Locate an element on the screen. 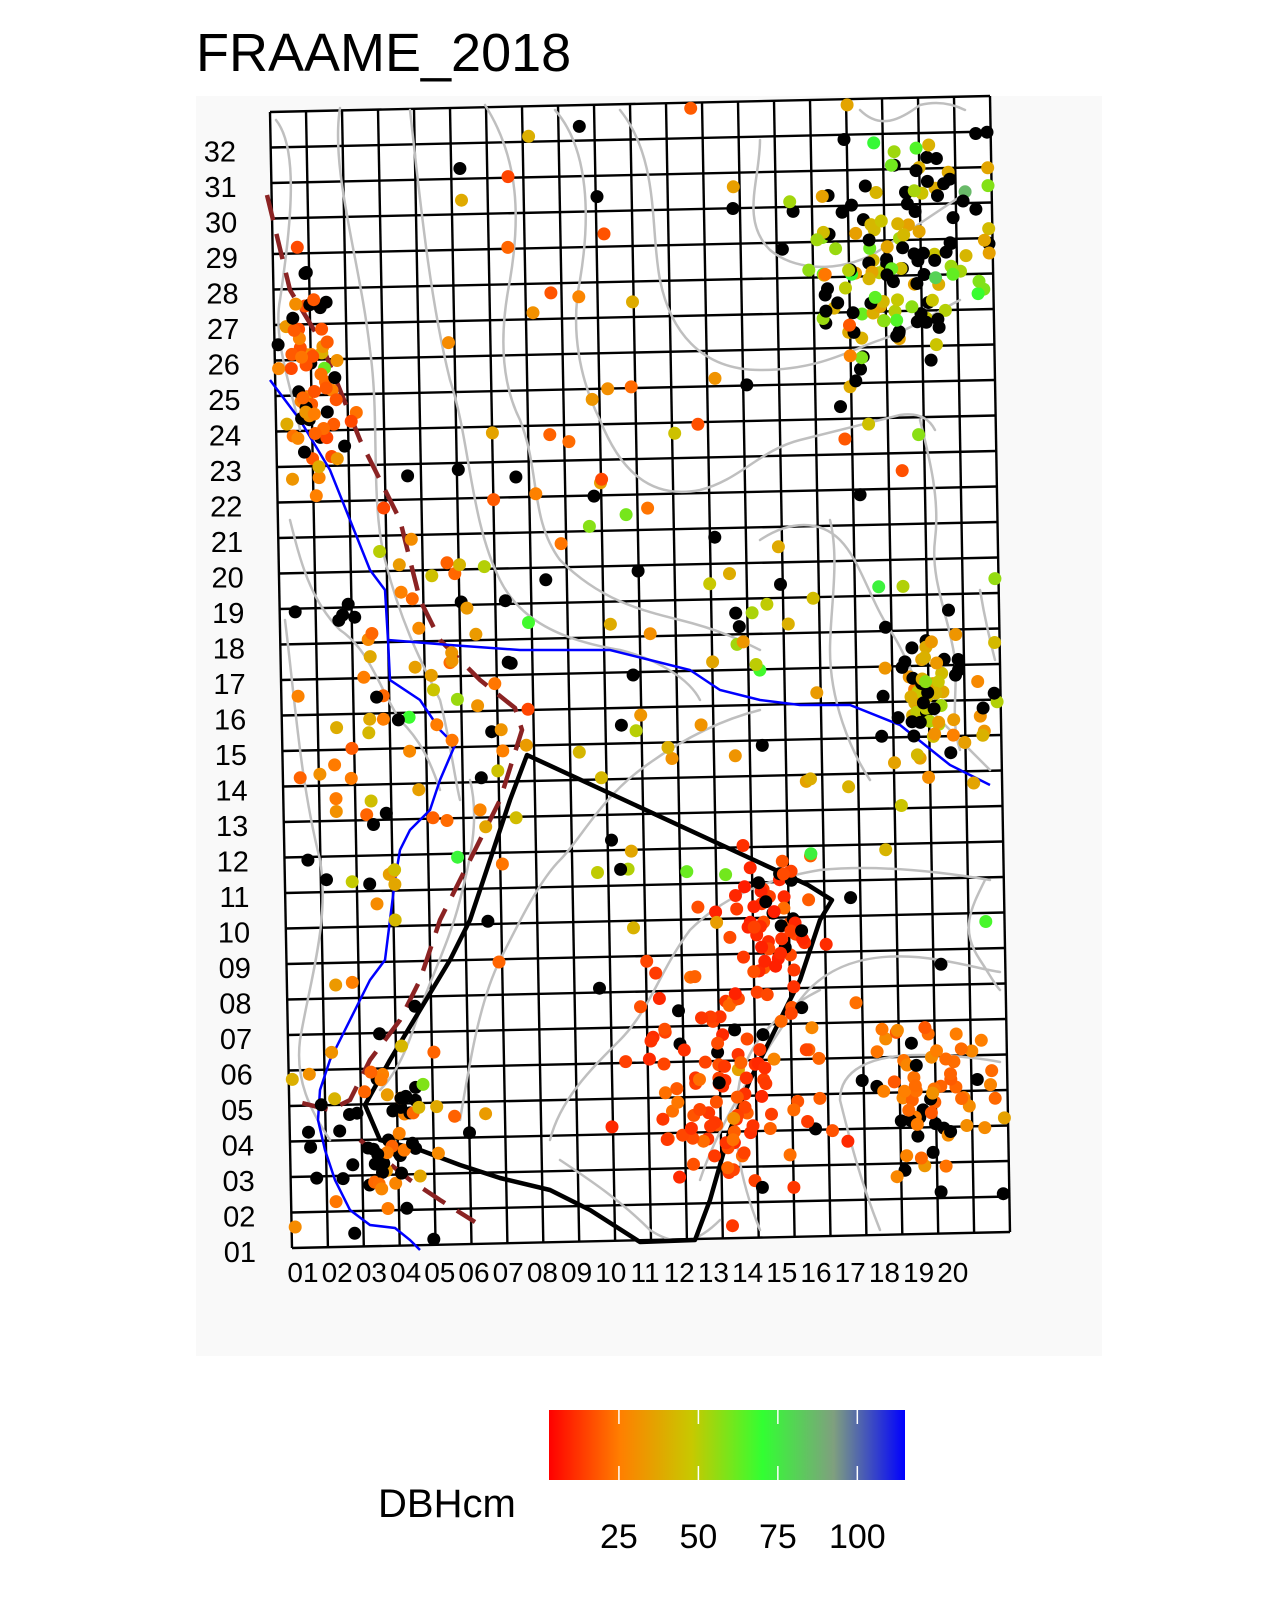 The image size is (1284, 1612). x-axis-label: 18 is located at coordinates (884, 1272).